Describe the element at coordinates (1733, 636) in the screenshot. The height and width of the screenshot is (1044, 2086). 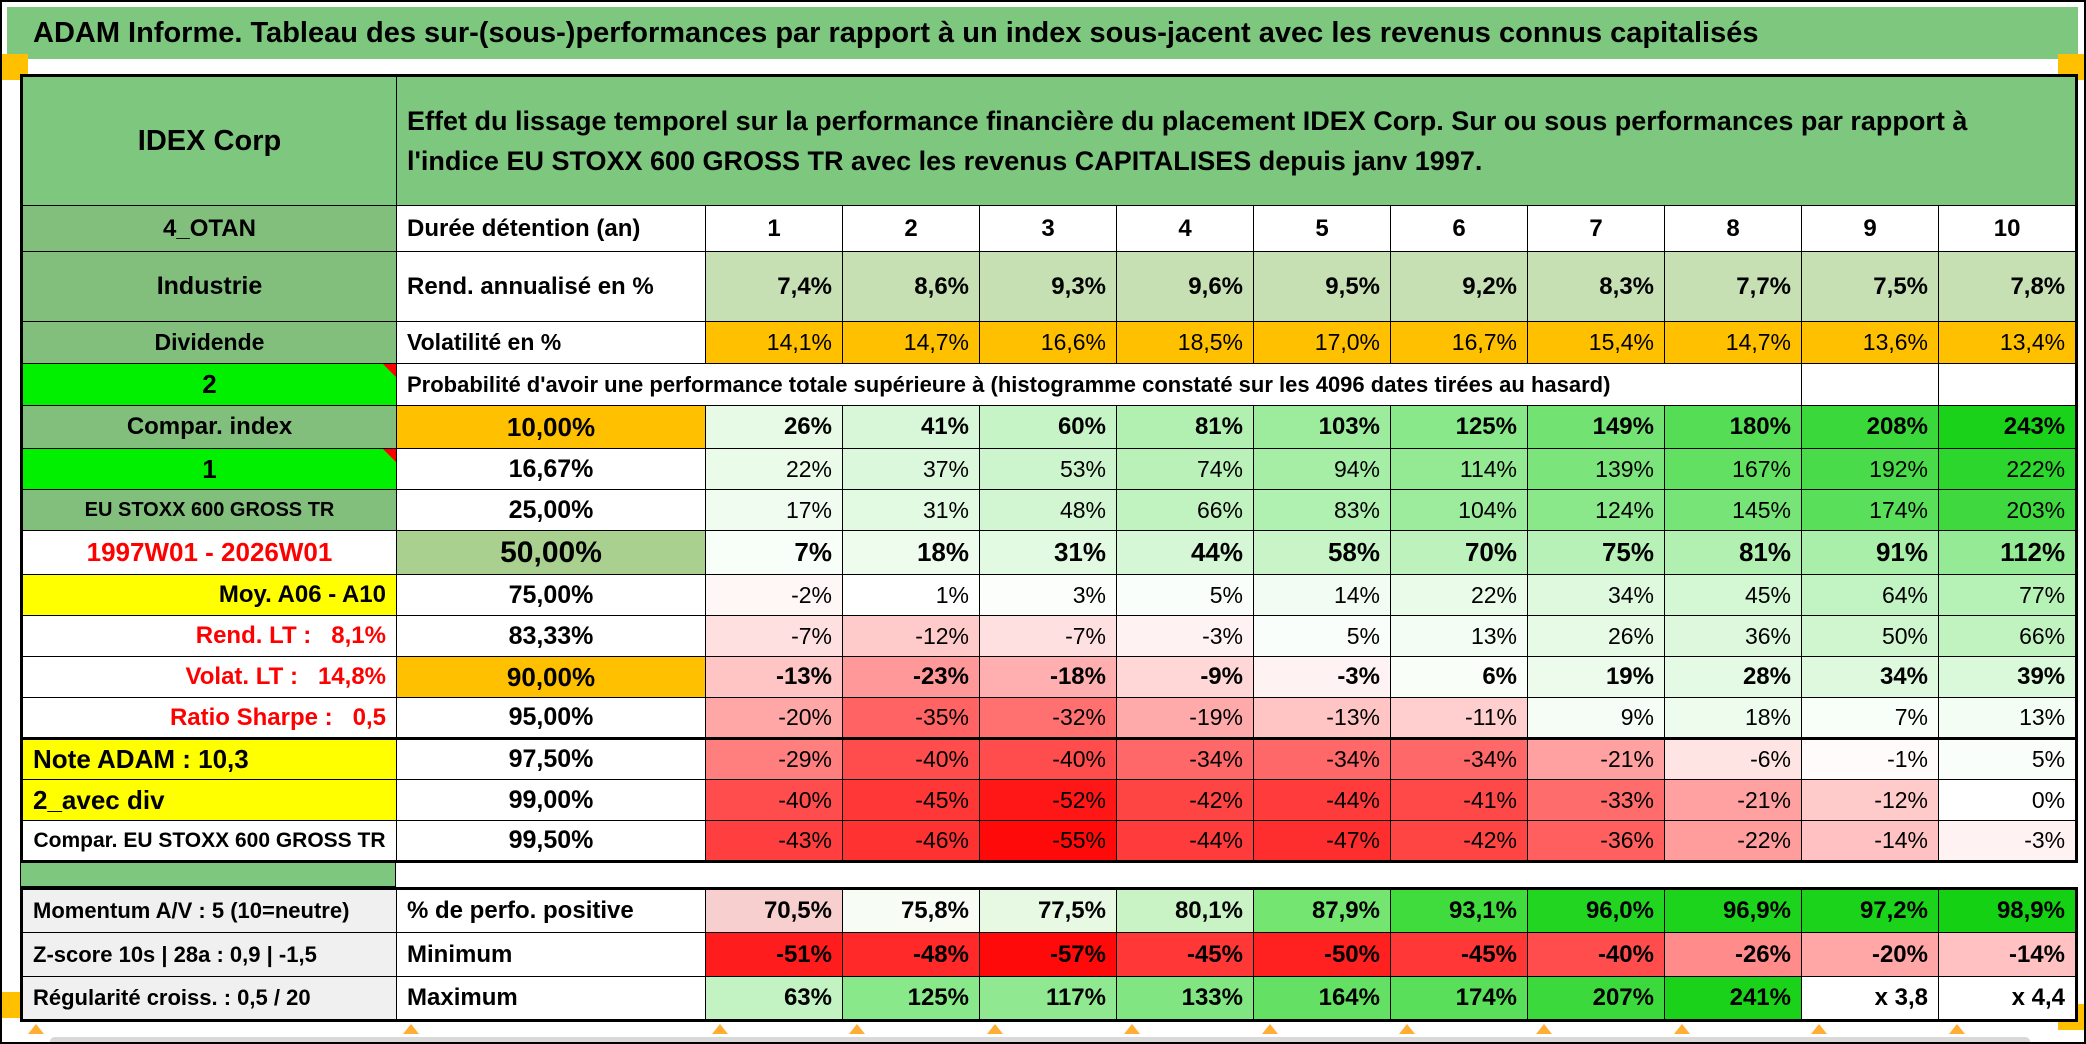
I see `matrix-cell: 36%` at that location.